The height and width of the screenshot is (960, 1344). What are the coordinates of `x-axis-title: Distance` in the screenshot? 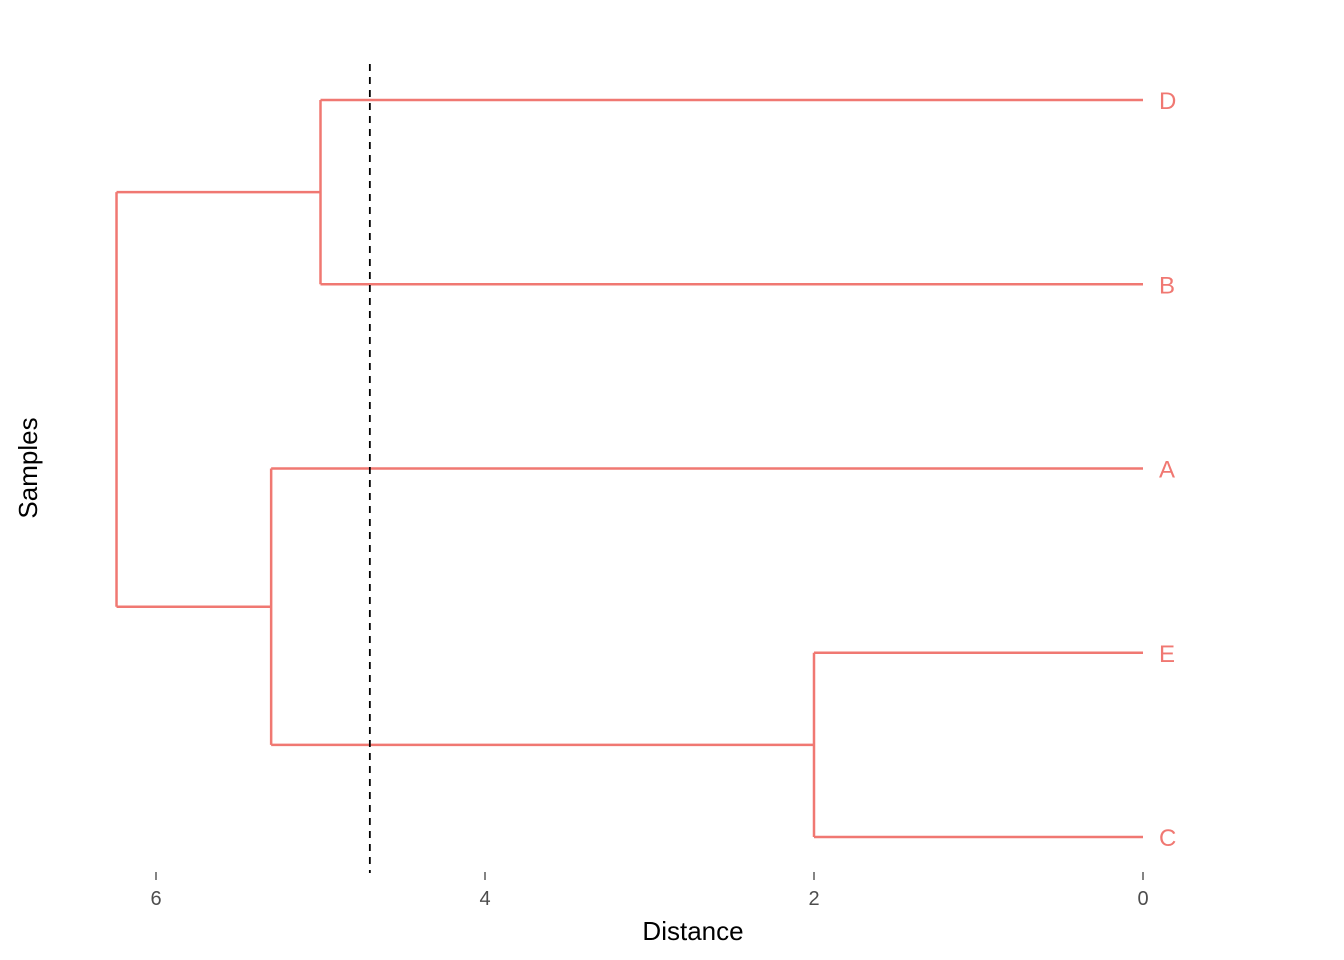 It's located at (692, 931).